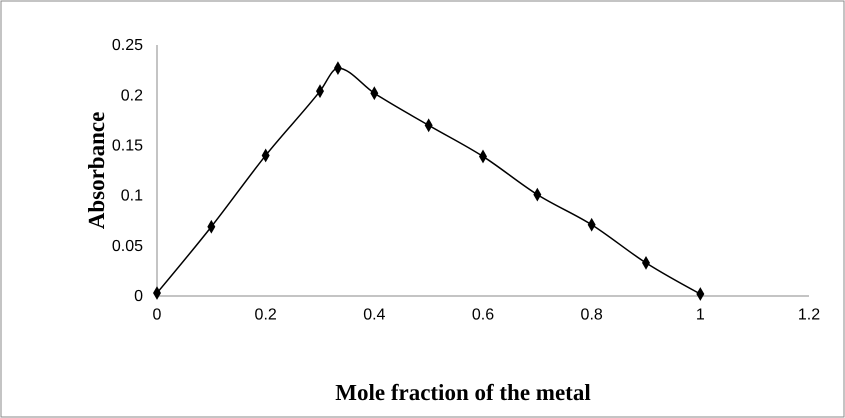  What do you see at coordinates (463, 392) in the screenshot?
I see `x-axis-title: Mole fraction of the metal` at bounding box center [463, 392].